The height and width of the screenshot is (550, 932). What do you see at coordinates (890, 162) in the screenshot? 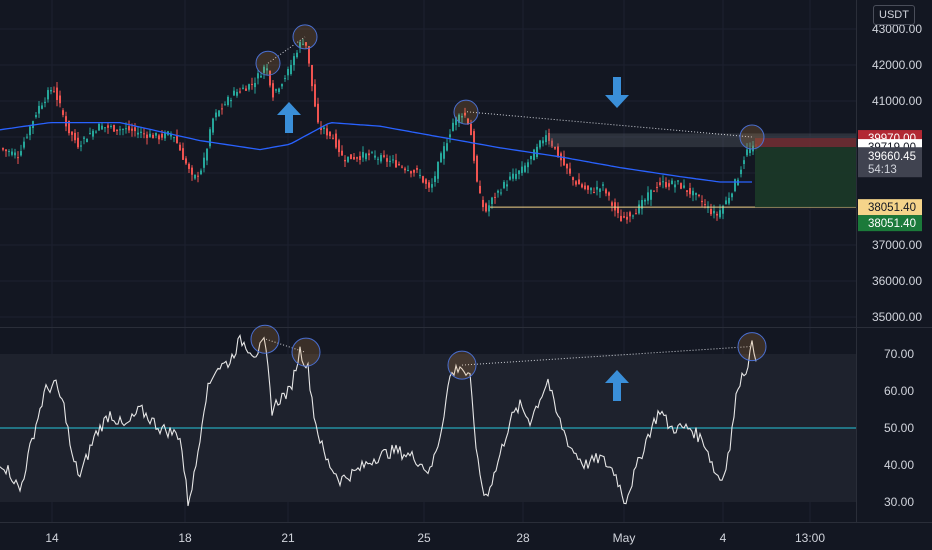
I see `last-price-badge` at bounding box center [890, 162].